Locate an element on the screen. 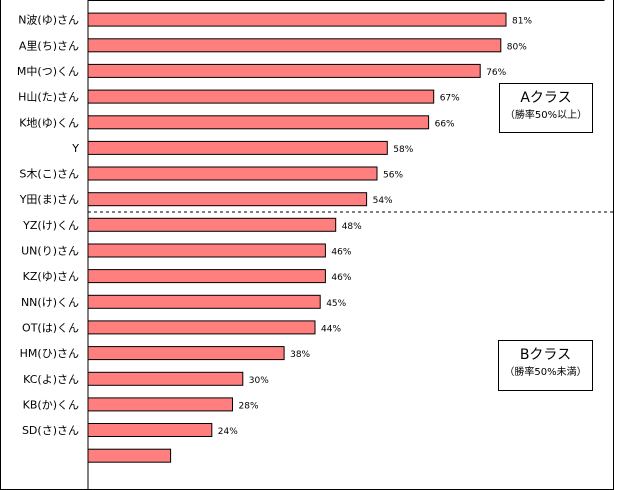 This screenshot has width=618, height=490. value-label-13: 44% is located at coordinates (331, 329).